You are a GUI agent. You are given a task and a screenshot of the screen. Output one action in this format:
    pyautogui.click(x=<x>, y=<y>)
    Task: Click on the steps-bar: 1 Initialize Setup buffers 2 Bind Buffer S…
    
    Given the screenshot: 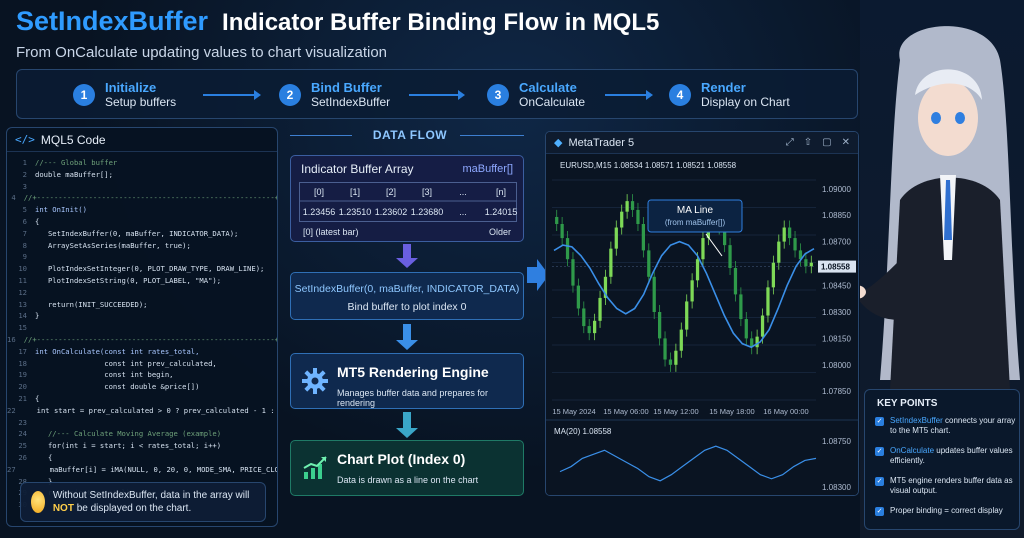 What is the action you would take?
    pyautogui.click(x=437, y=94)
    